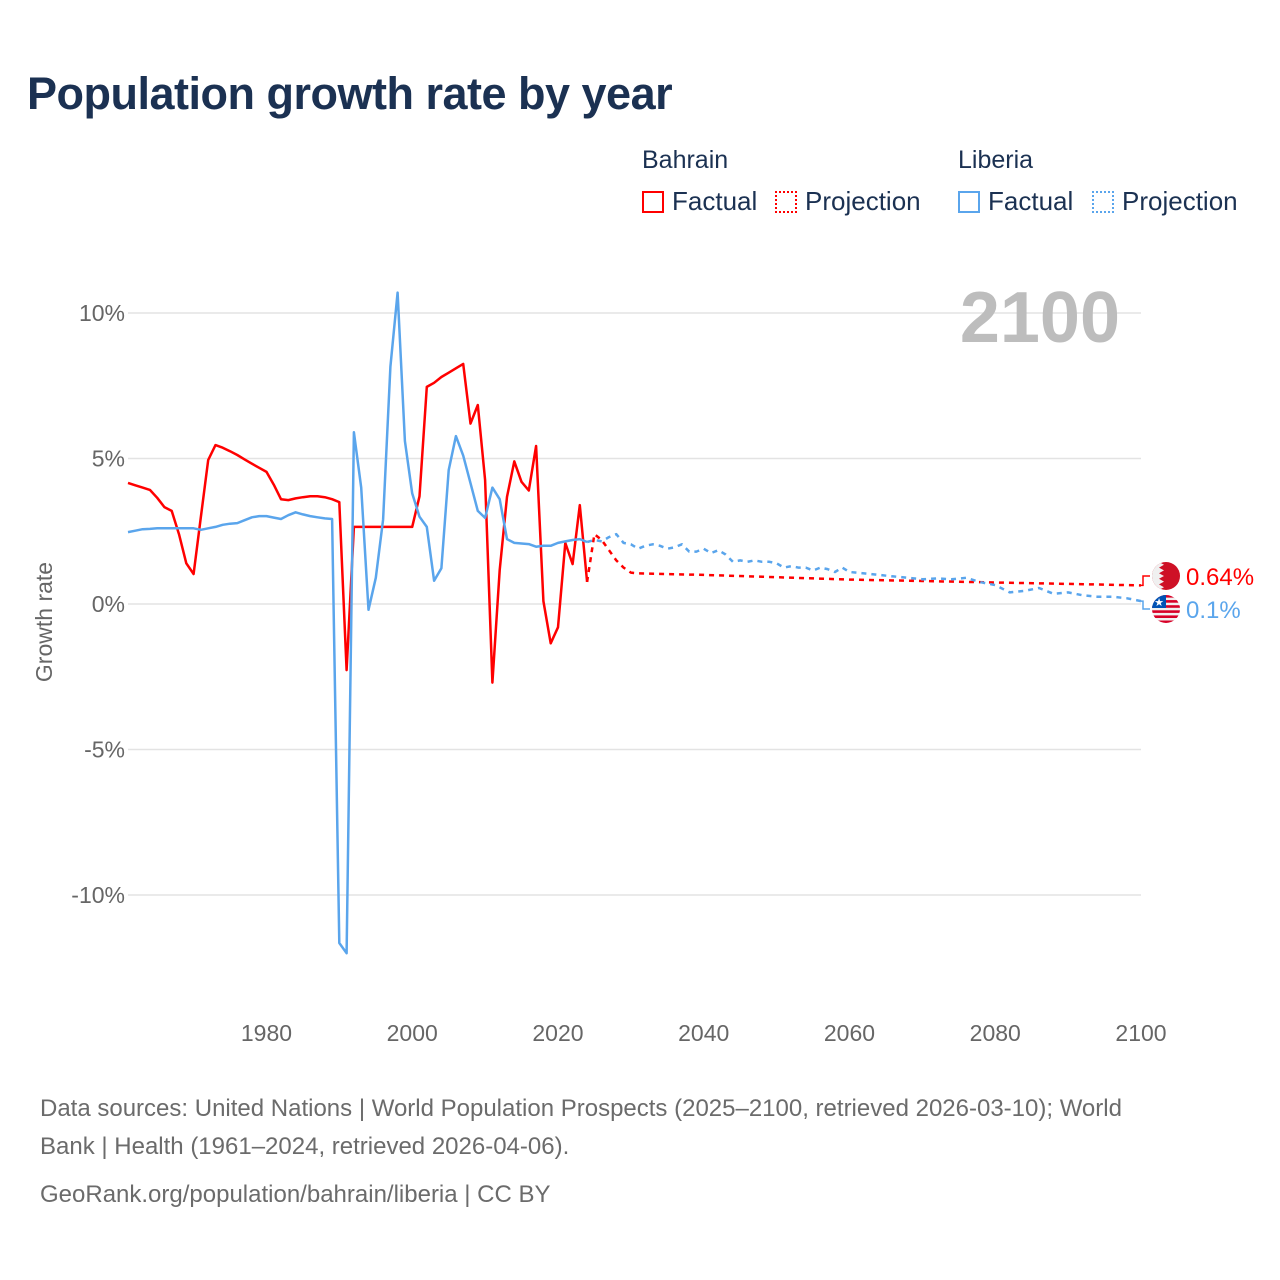 This screenshot has width=1280, height=1280. What do you see at coordinates (1159, 603) in the screenshot?
I see `star-icon: ★` at bounding box center [1159, 603].